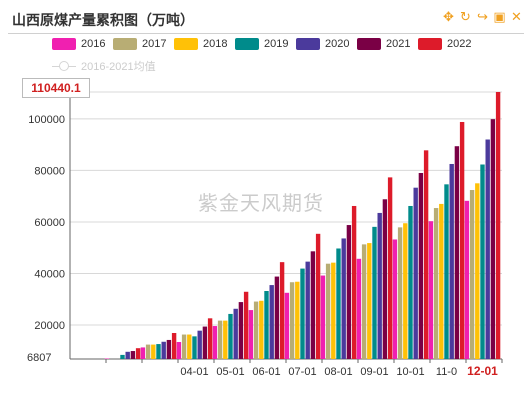 This screenshot has height=413, width=532. Describe the element at coordinates (398, 44) in the screenshot. I see `legend-label: 2021` at that location.